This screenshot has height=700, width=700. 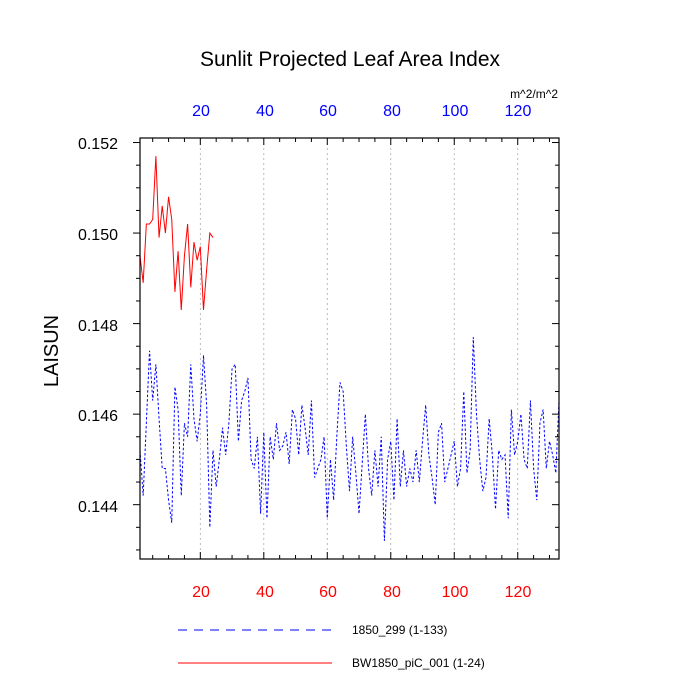 What do you see at coordinates (265, 592) in the screenshot?
I see `x-tick-label-bottom: 40` at bounding box center [265, 592].